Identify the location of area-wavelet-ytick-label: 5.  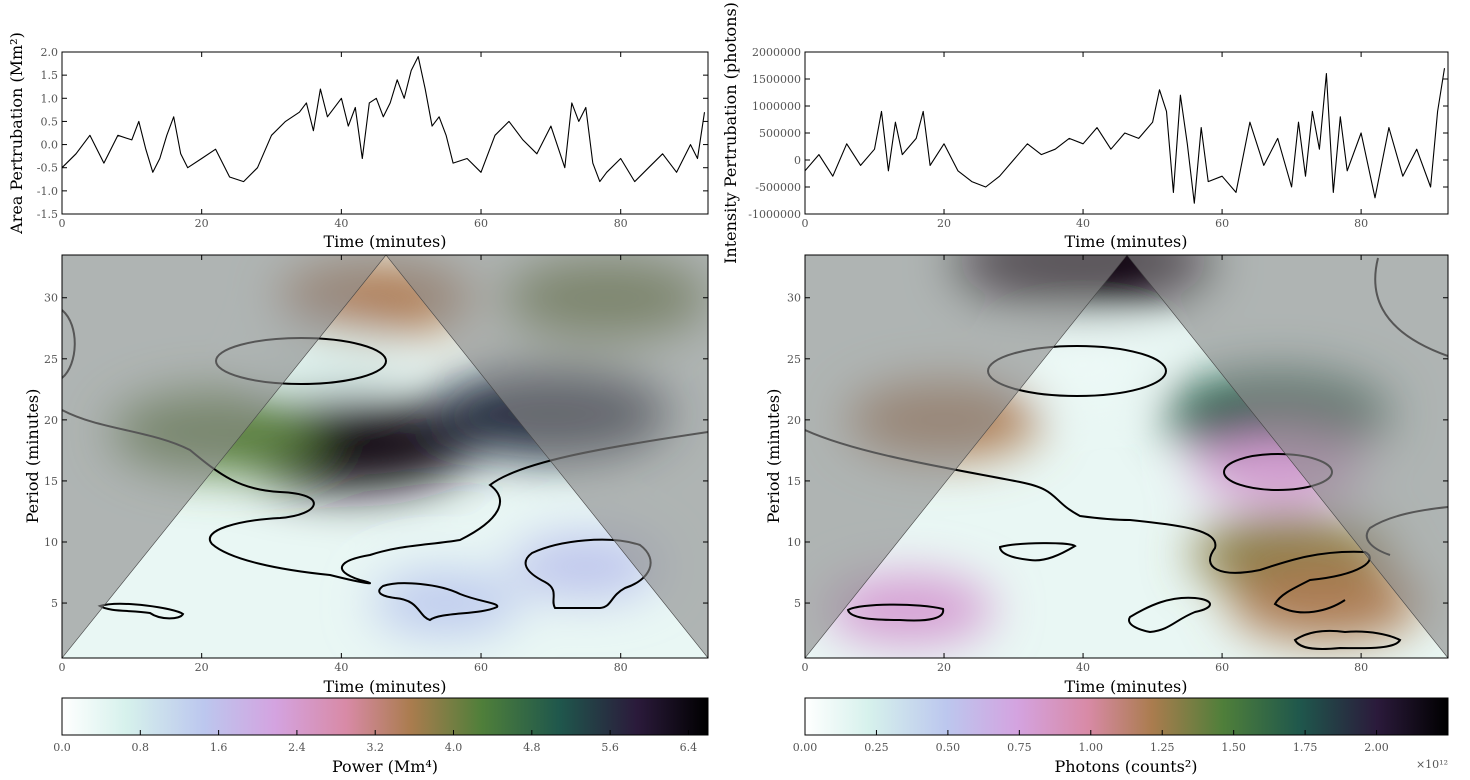
(54, 603).